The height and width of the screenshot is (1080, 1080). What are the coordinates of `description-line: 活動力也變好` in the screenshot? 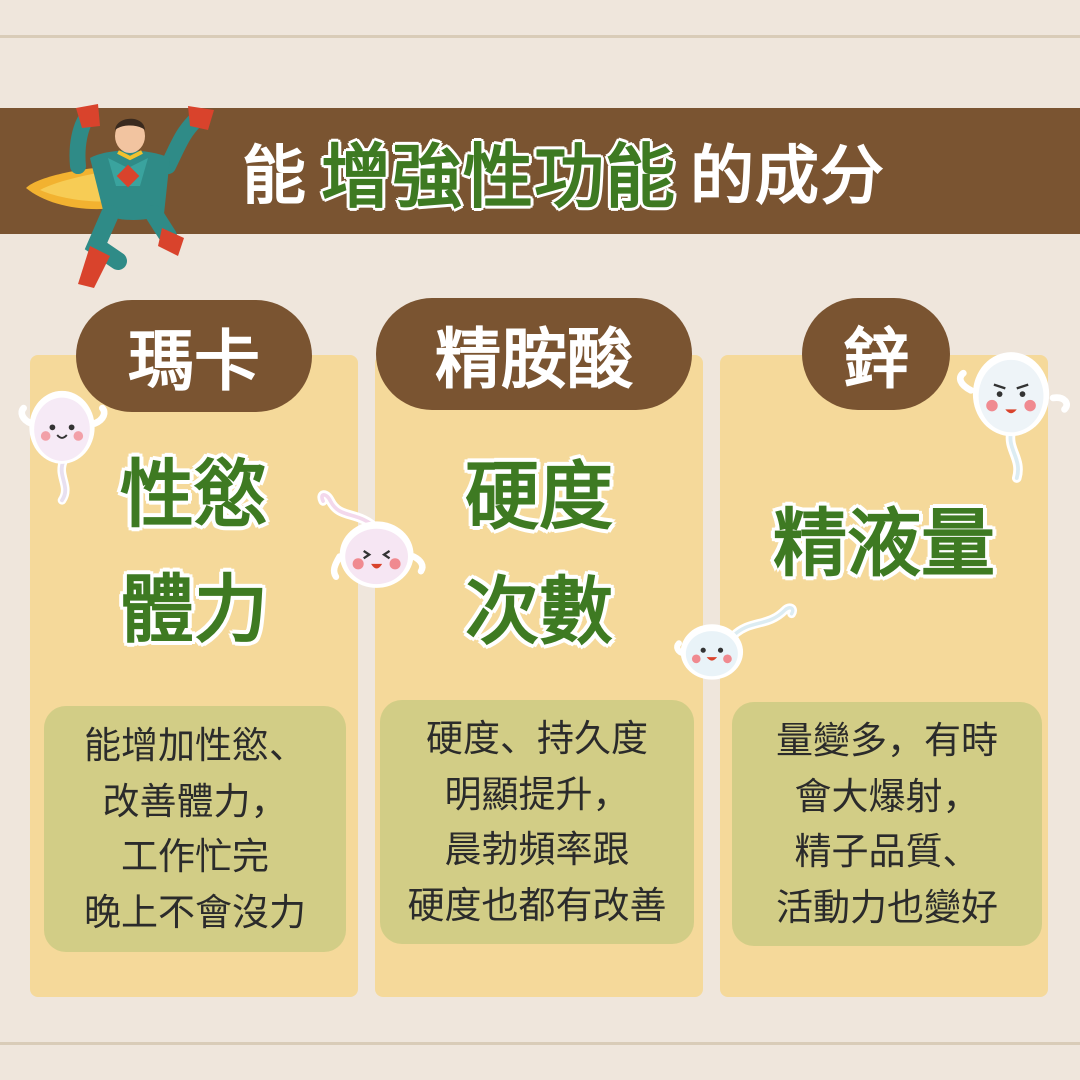 It's located at (887, 907).